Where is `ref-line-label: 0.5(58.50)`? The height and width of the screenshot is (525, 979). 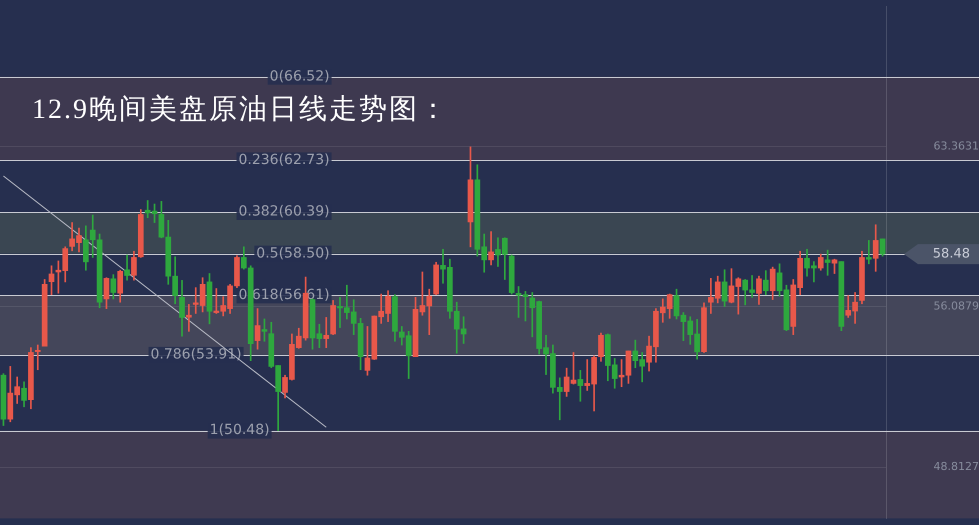
ref-line-label: 0.5(58.50) is located at coordinates (293, 253).